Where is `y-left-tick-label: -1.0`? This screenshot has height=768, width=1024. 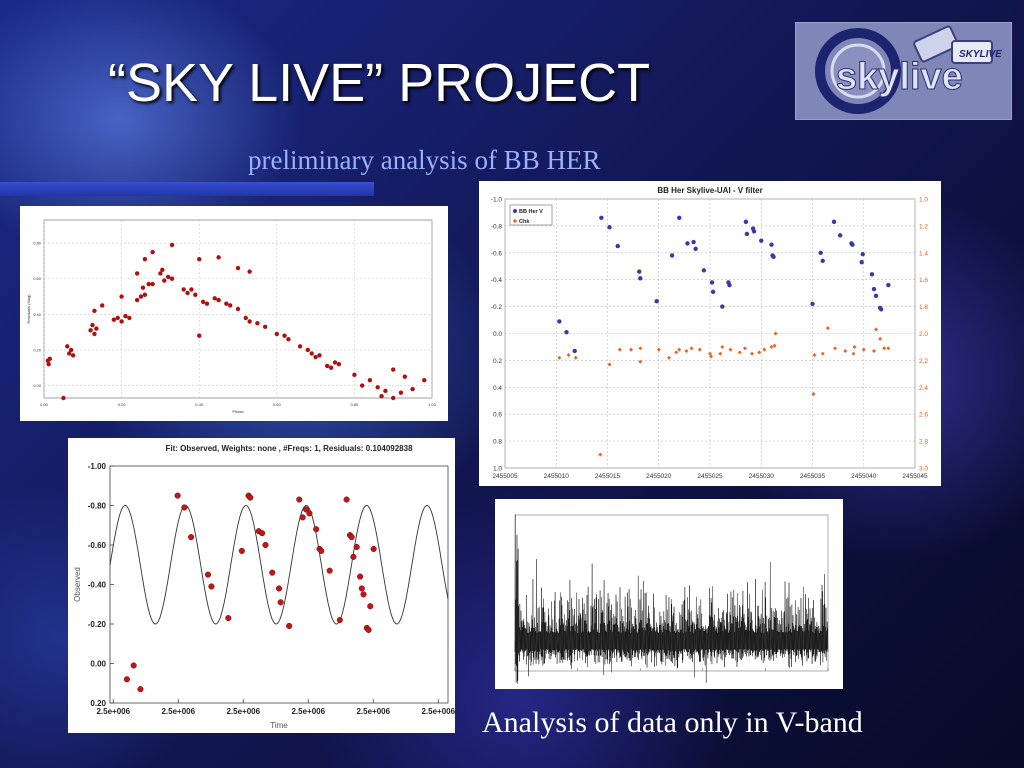
y-left-tick-label: -1.0 is located at coordinates (497, 200).